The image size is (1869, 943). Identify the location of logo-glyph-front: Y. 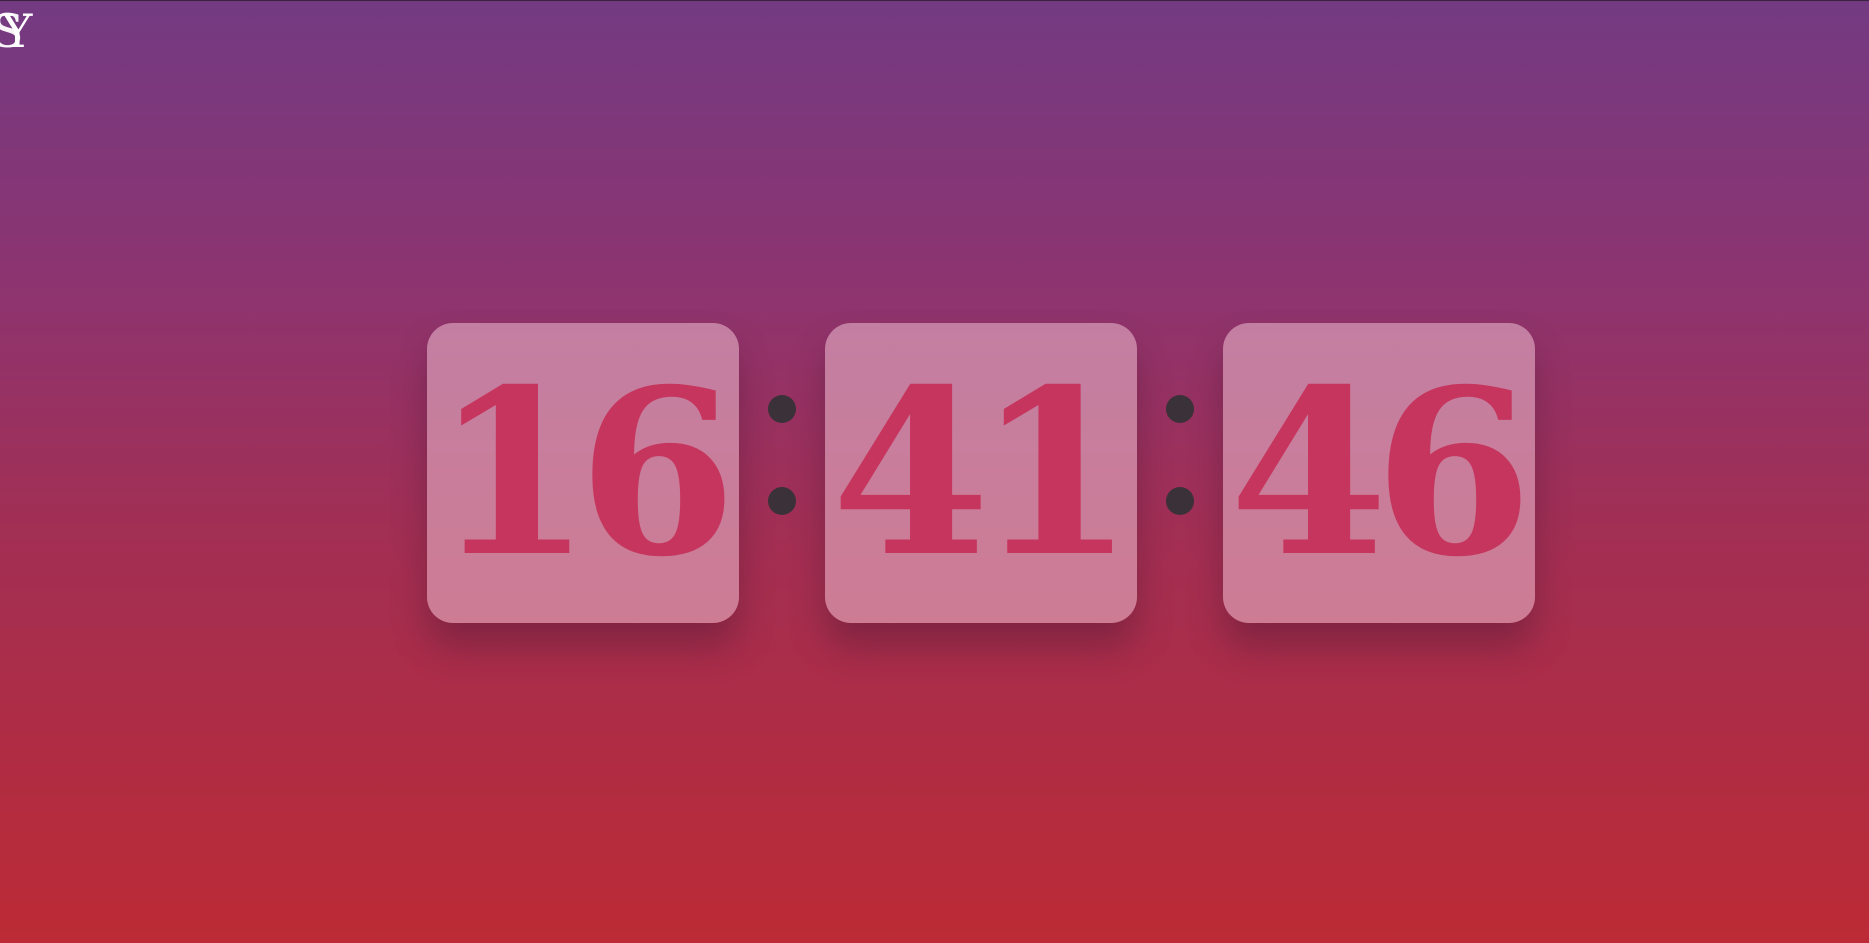
(17, 31).